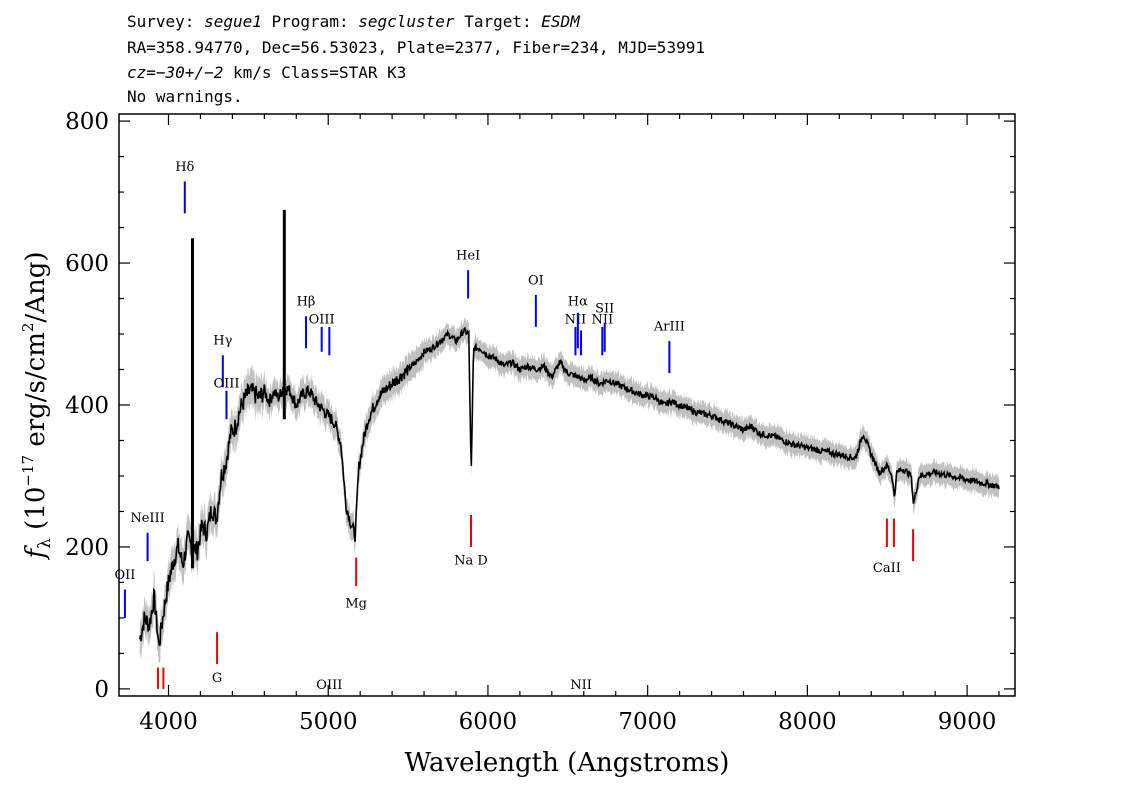 Image resolution: width=1134 pixels, height=810 pixels. What do you see at coordinates (560, 21) in the screenshot?
I see `target-value: ESDM` at bounding box center [560, 21].